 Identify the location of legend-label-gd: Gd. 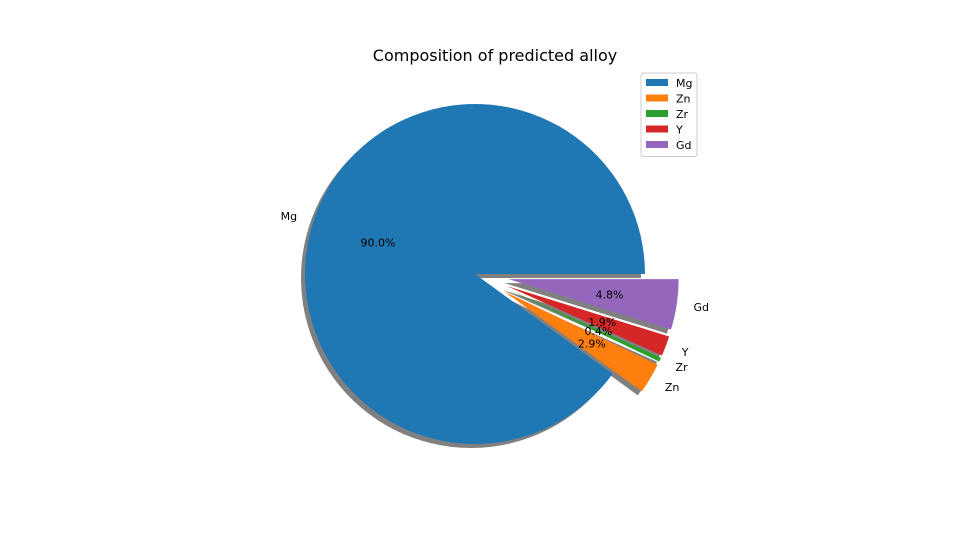
(684, 145).